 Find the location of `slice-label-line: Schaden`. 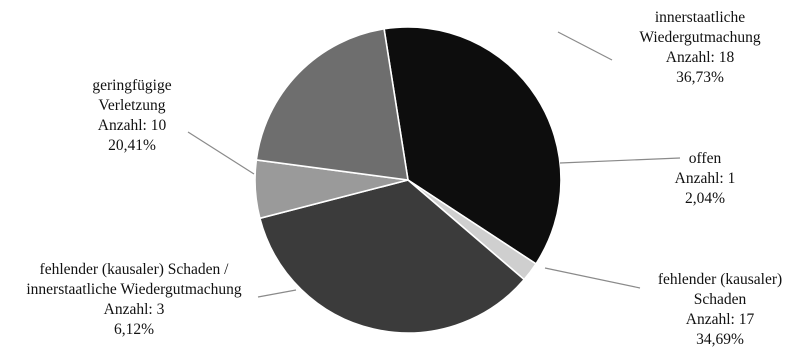

slice-label-line: Schaden is located at coordinates (720, 299).